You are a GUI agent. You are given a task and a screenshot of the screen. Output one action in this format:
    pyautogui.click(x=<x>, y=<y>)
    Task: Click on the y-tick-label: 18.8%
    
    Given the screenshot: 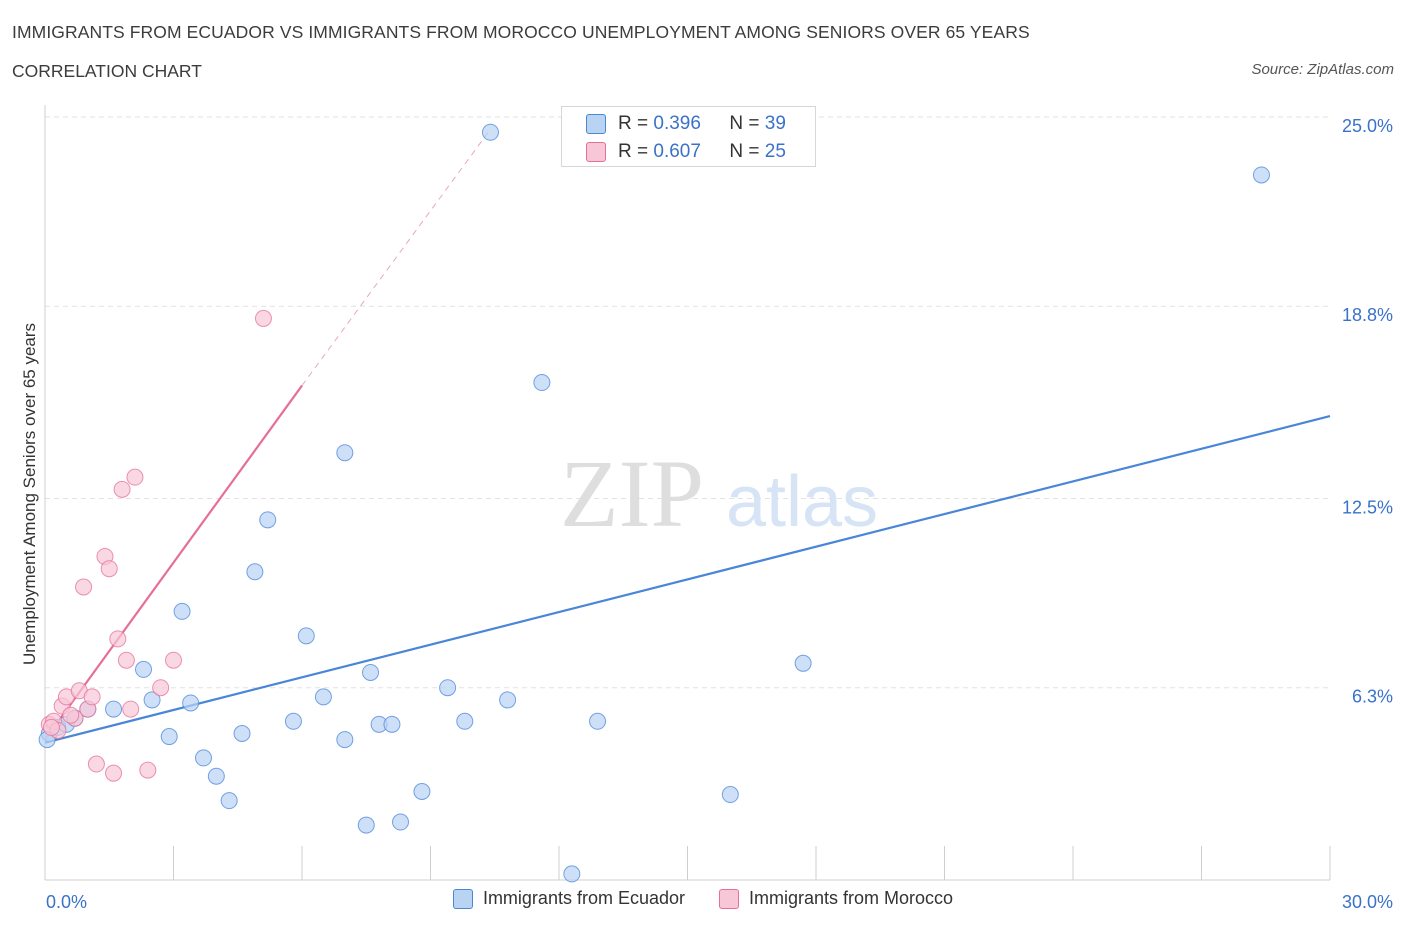 What is the action you would take?
    pyautogui.click(x=1367, y=315)
    